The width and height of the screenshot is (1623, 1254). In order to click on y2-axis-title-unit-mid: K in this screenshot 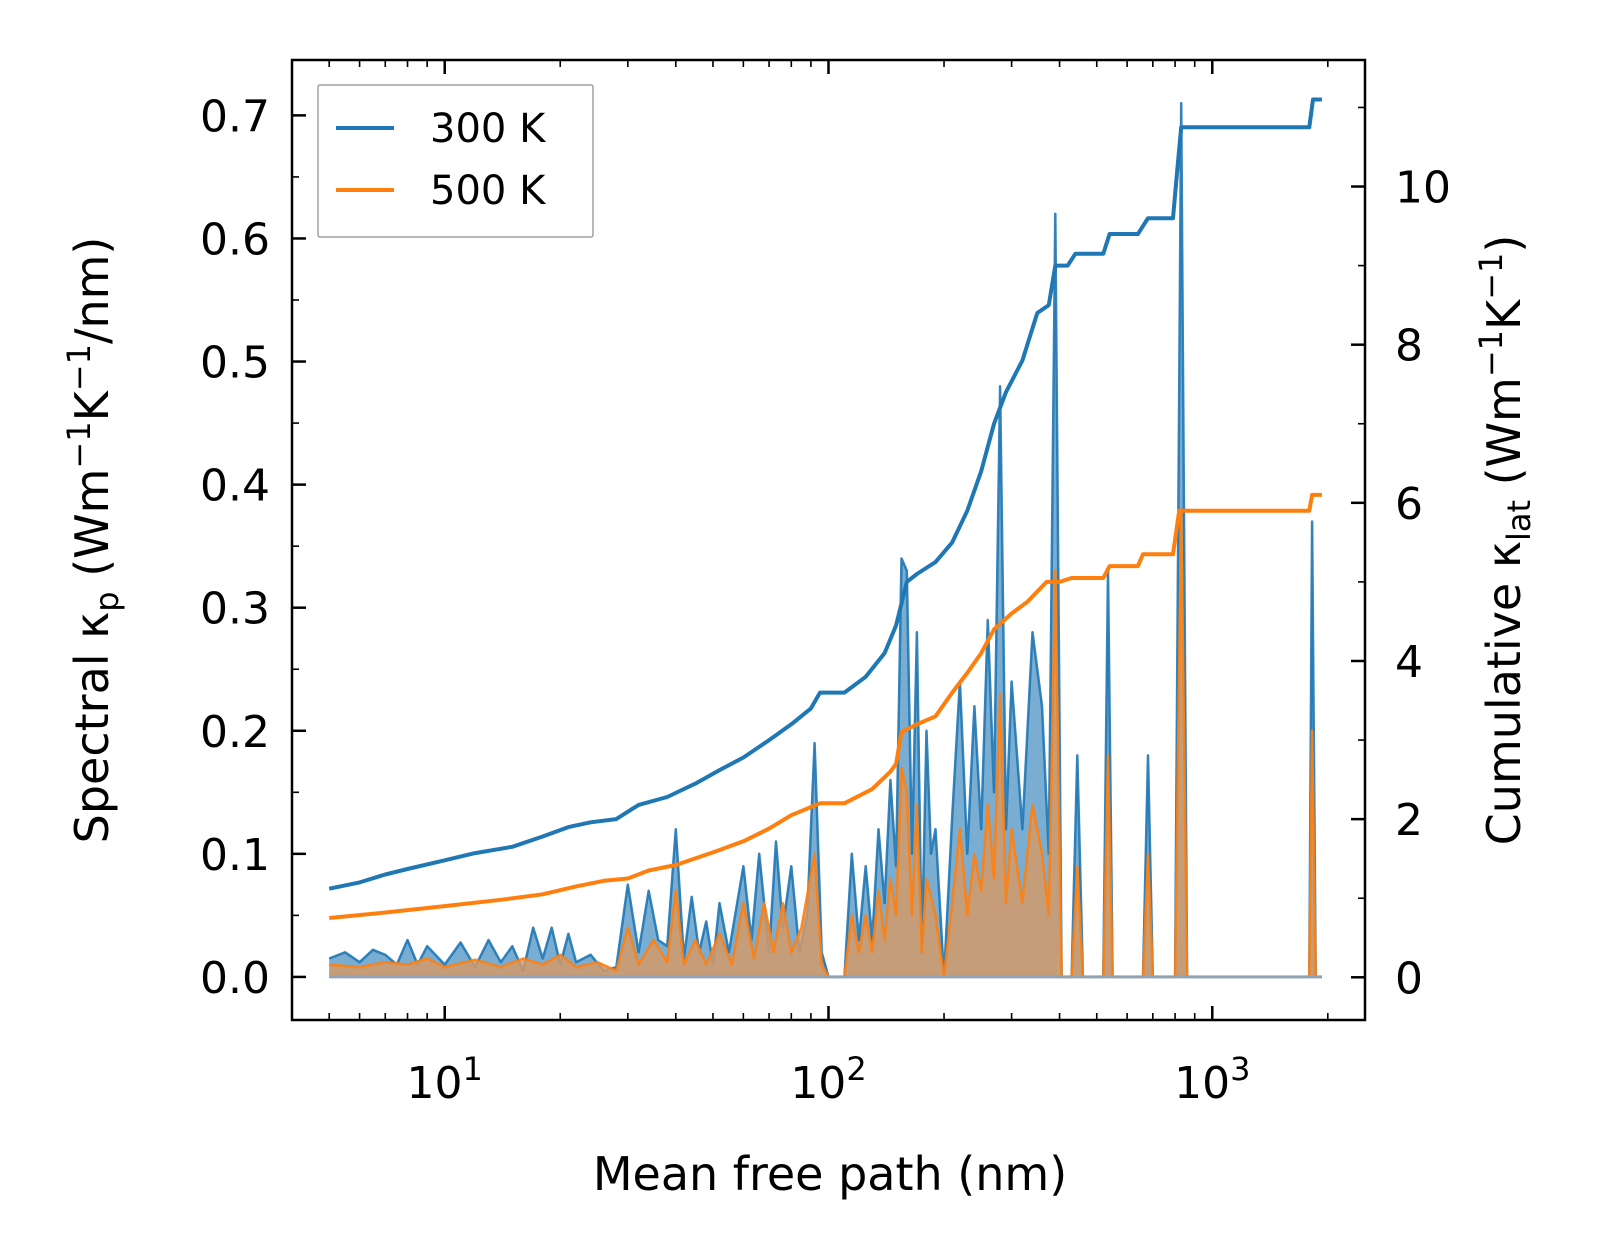, I will do `click(1504, 314)`.